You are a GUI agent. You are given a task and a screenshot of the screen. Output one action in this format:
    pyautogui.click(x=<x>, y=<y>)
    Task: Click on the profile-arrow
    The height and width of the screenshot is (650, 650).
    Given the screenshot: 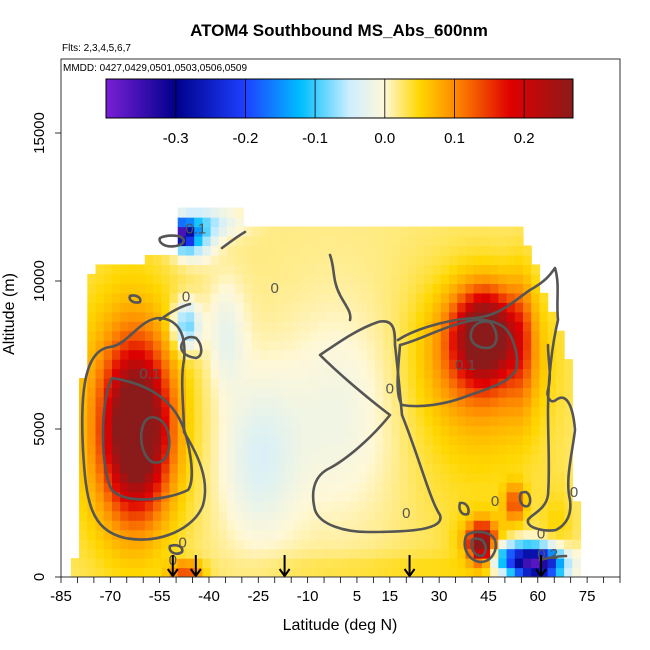 What is the action you would take?
    pyautogui.click(x=409, y=566)
    